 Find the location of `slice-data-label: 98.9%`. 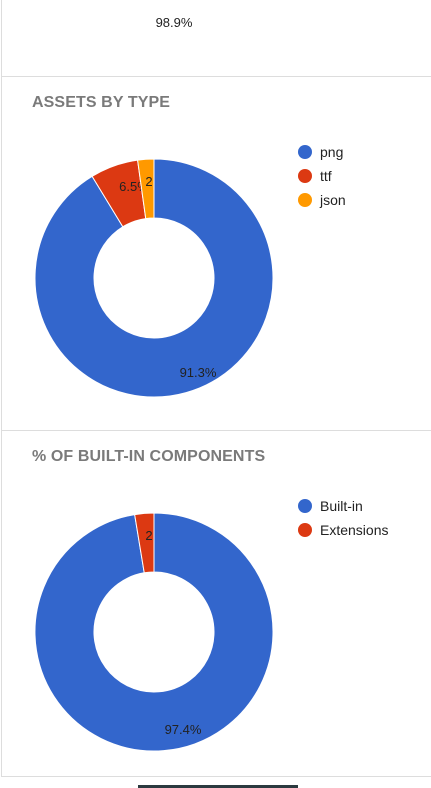

slice-data-label: 98.9% is located at coordinates (174, 22).